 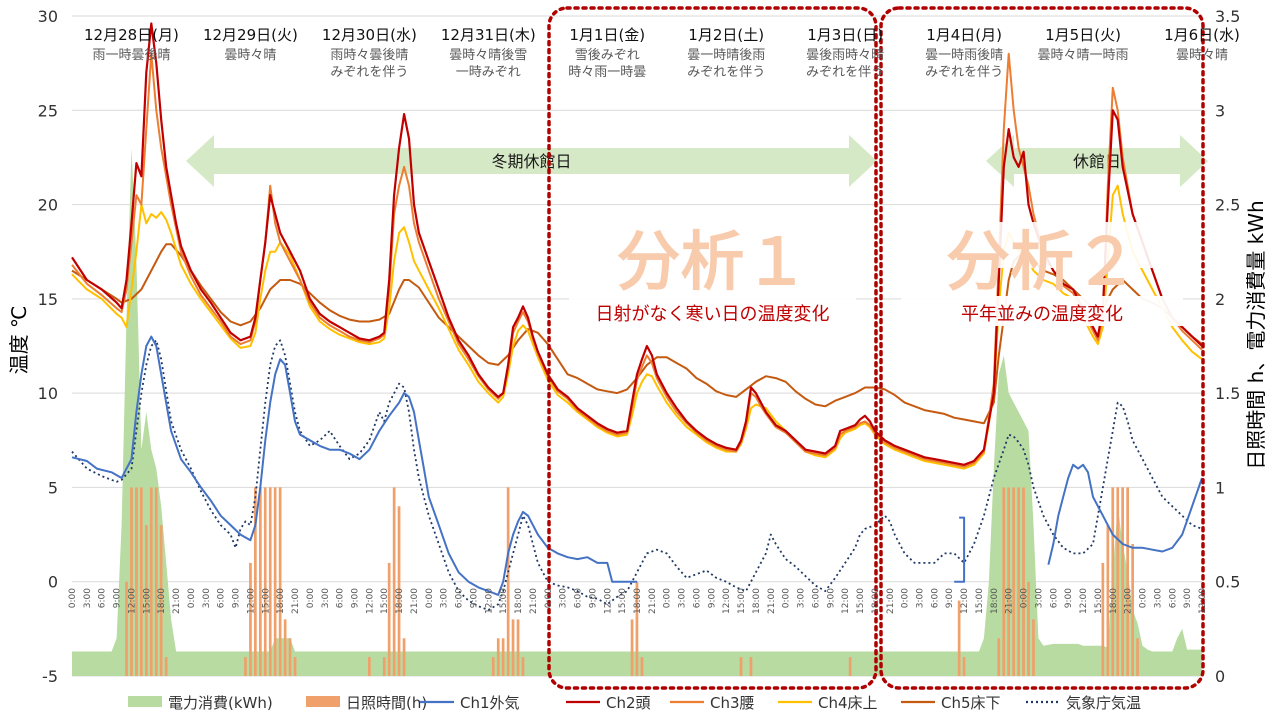 I want to click on legend-swatch, so click(x=145, y=701).